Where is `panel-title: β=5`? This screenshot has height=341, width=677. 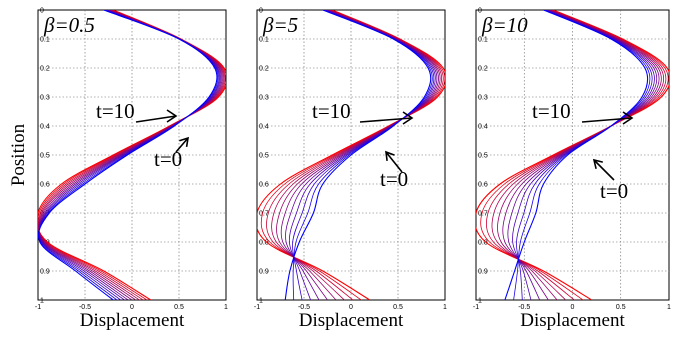
panel-title: β=5 is located at coordinates (280, 25).